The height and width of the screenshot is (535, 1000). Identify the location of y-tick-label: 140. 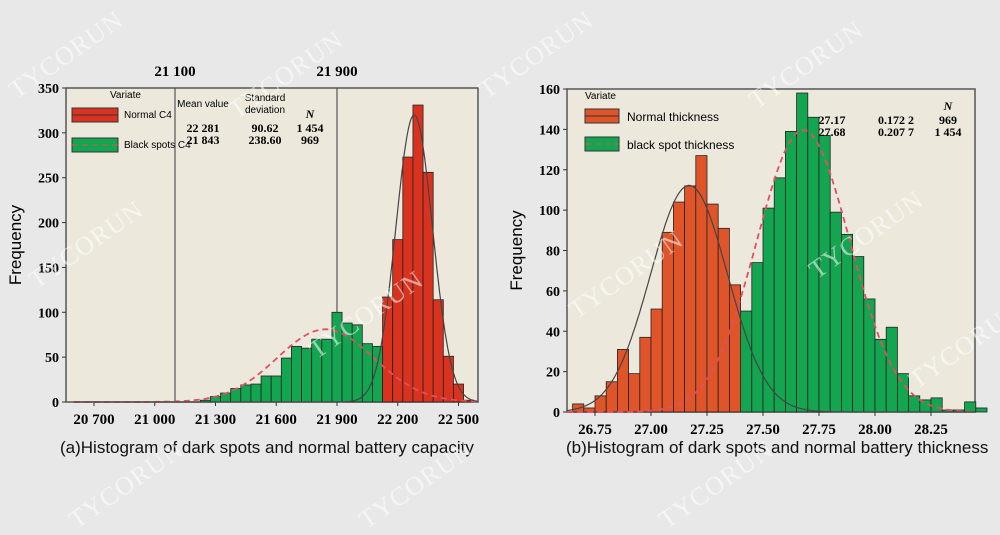
(549, 130).